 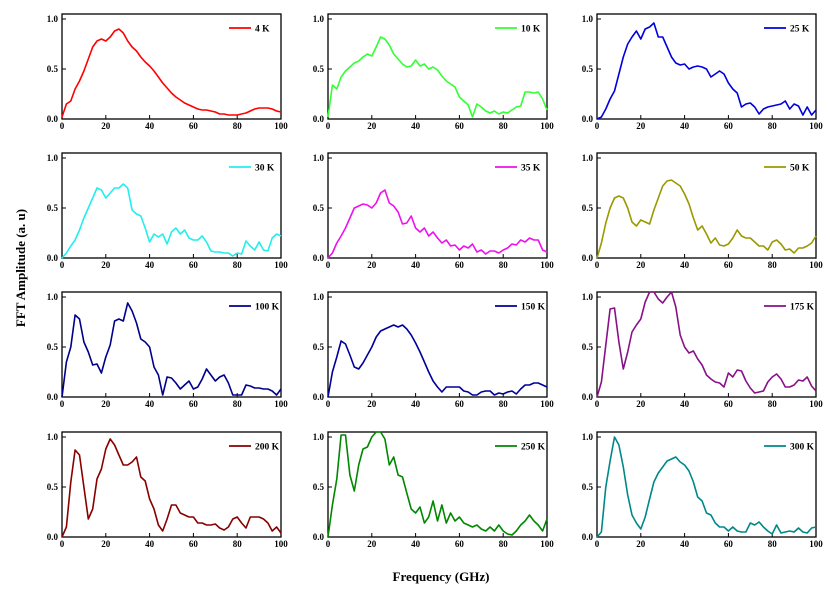 What do you see at coordinates (802, 308) in the screenshot?
I see `legend-label: 175 K` at bounding box center [802, 308].